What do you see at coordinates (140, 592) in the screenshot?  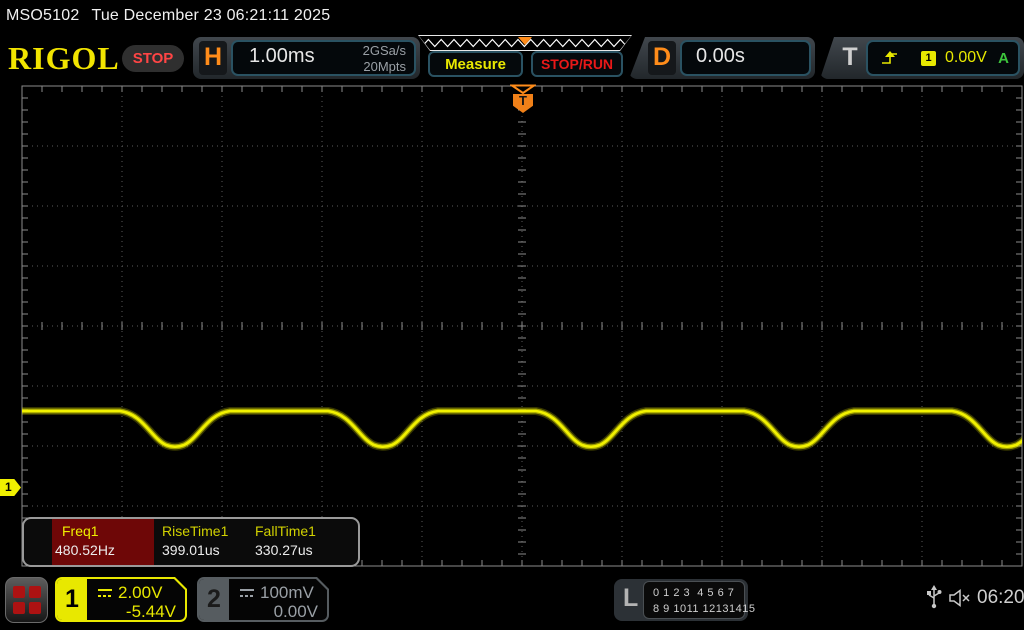 I see `channel1-scale: 2.00V` at bounding box center [140, 592].